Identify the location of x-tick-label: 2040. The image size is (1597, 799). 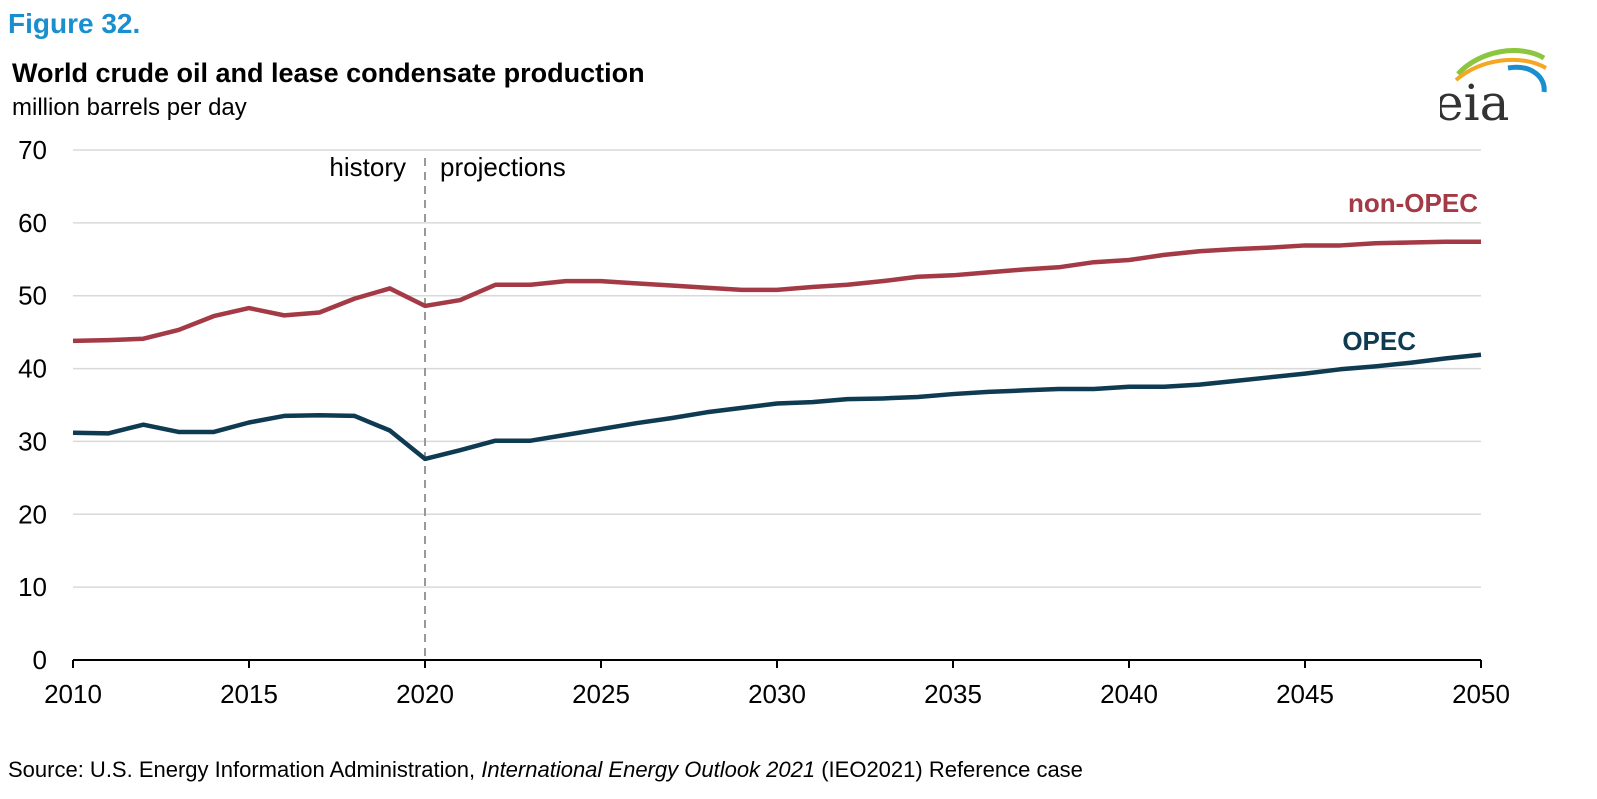
(1129, 694).